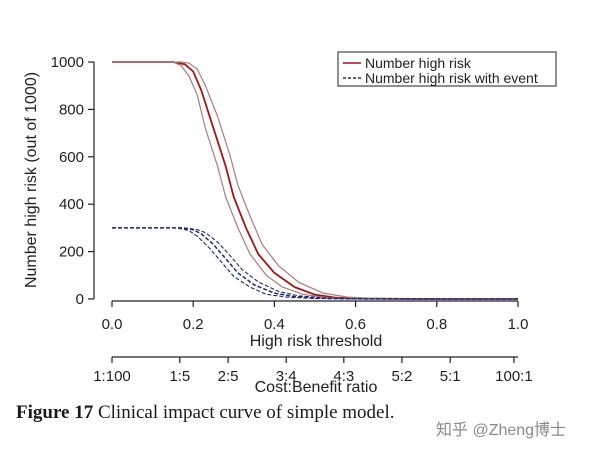  What do you see at coordinates (71, 109) in the screenshot?
I see `y-tick-label: 800` at bounding box center [71, 109].